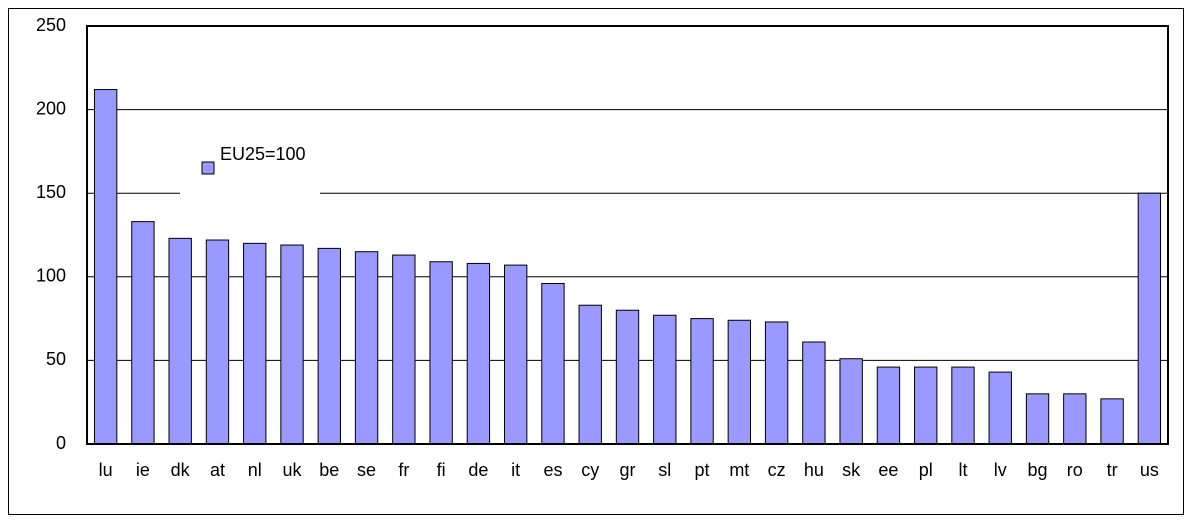 The height and width of the screenshot is (523, 1192). I want to click on legend-label: EU25=100, so click(263, 154).